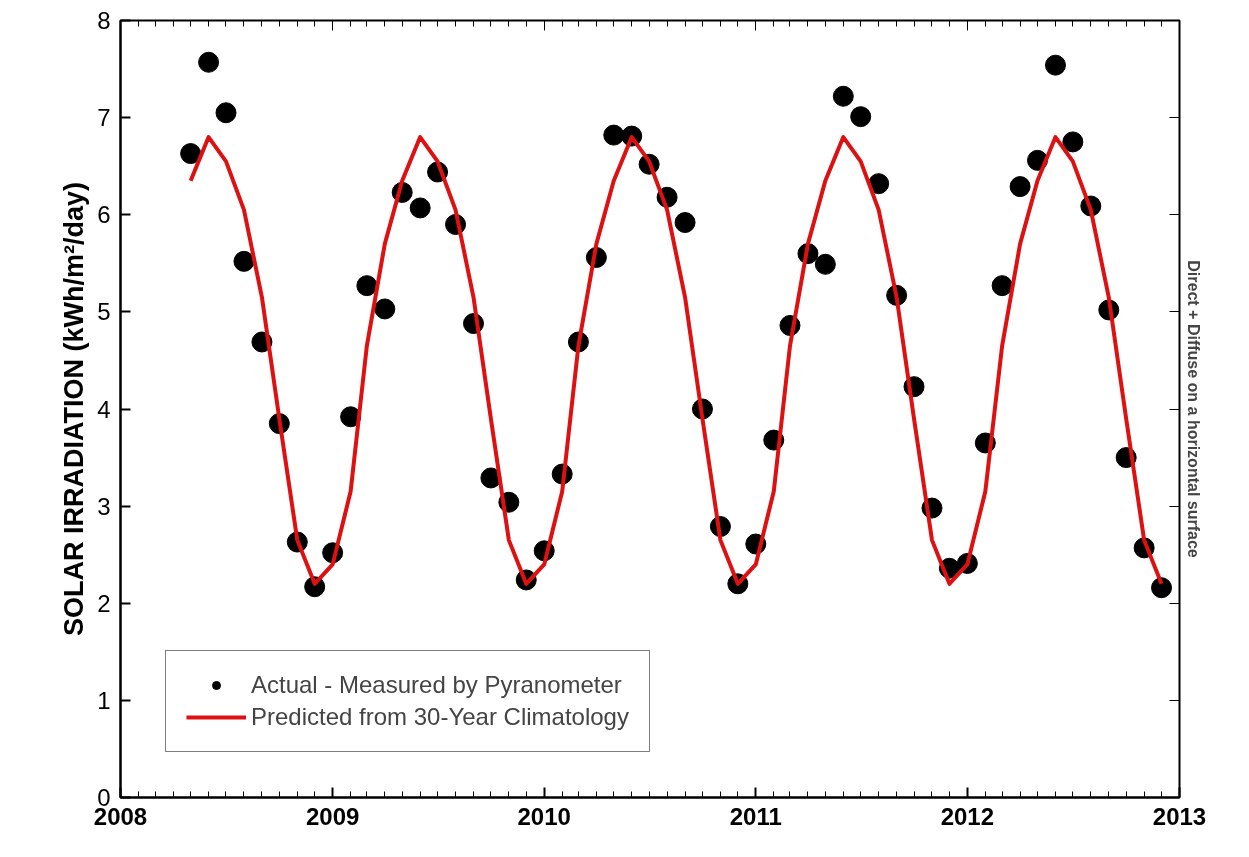  Describe the element at coordinates (1193, 409) in the screenshot. I see `y2-axis-title: Direct + Diffuse on a horizontal surface` at that location.